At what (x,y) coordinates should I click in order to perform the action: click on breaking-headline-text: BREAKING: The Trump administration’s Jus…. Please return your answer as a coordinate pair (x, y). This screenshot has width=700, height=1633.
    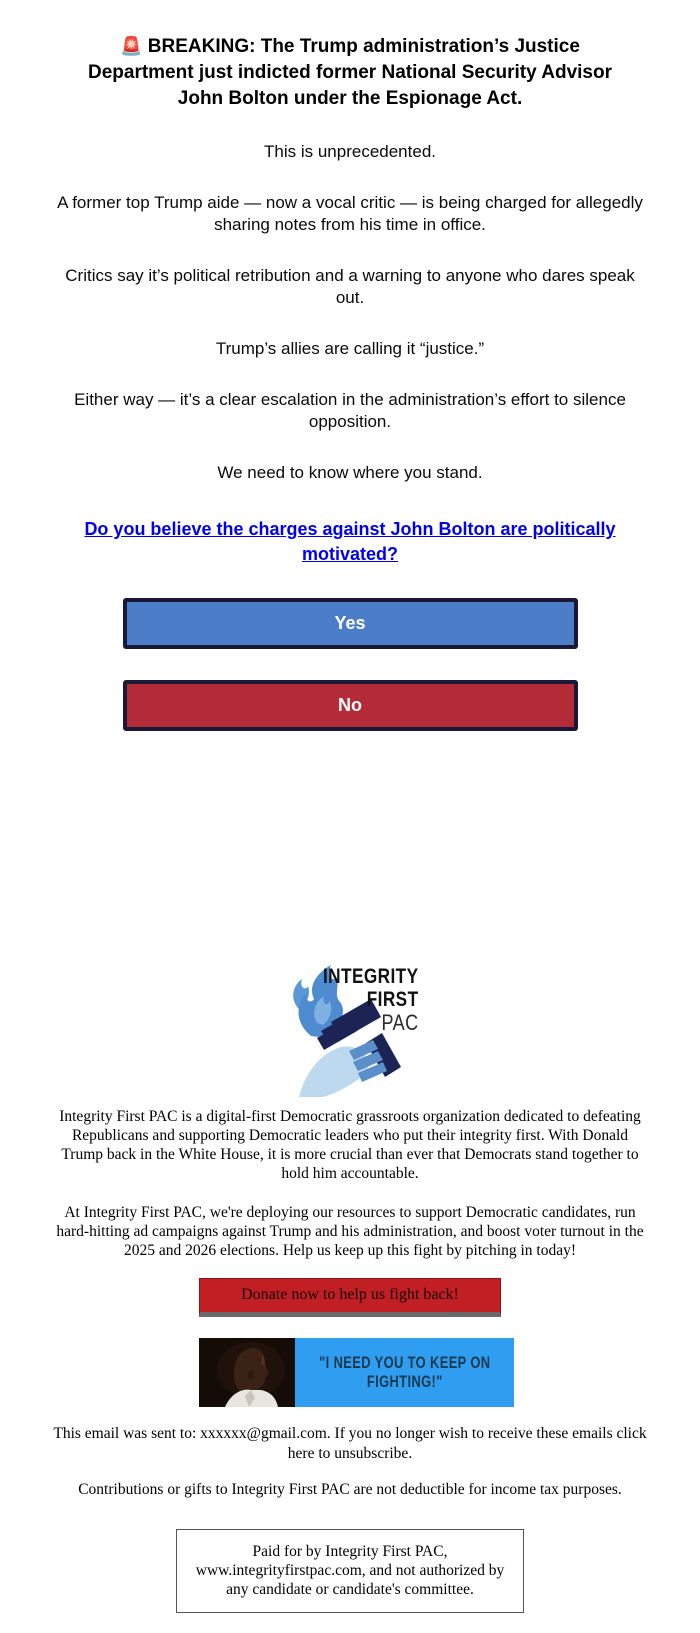
    Looking at the image, I should click on (349, 72).